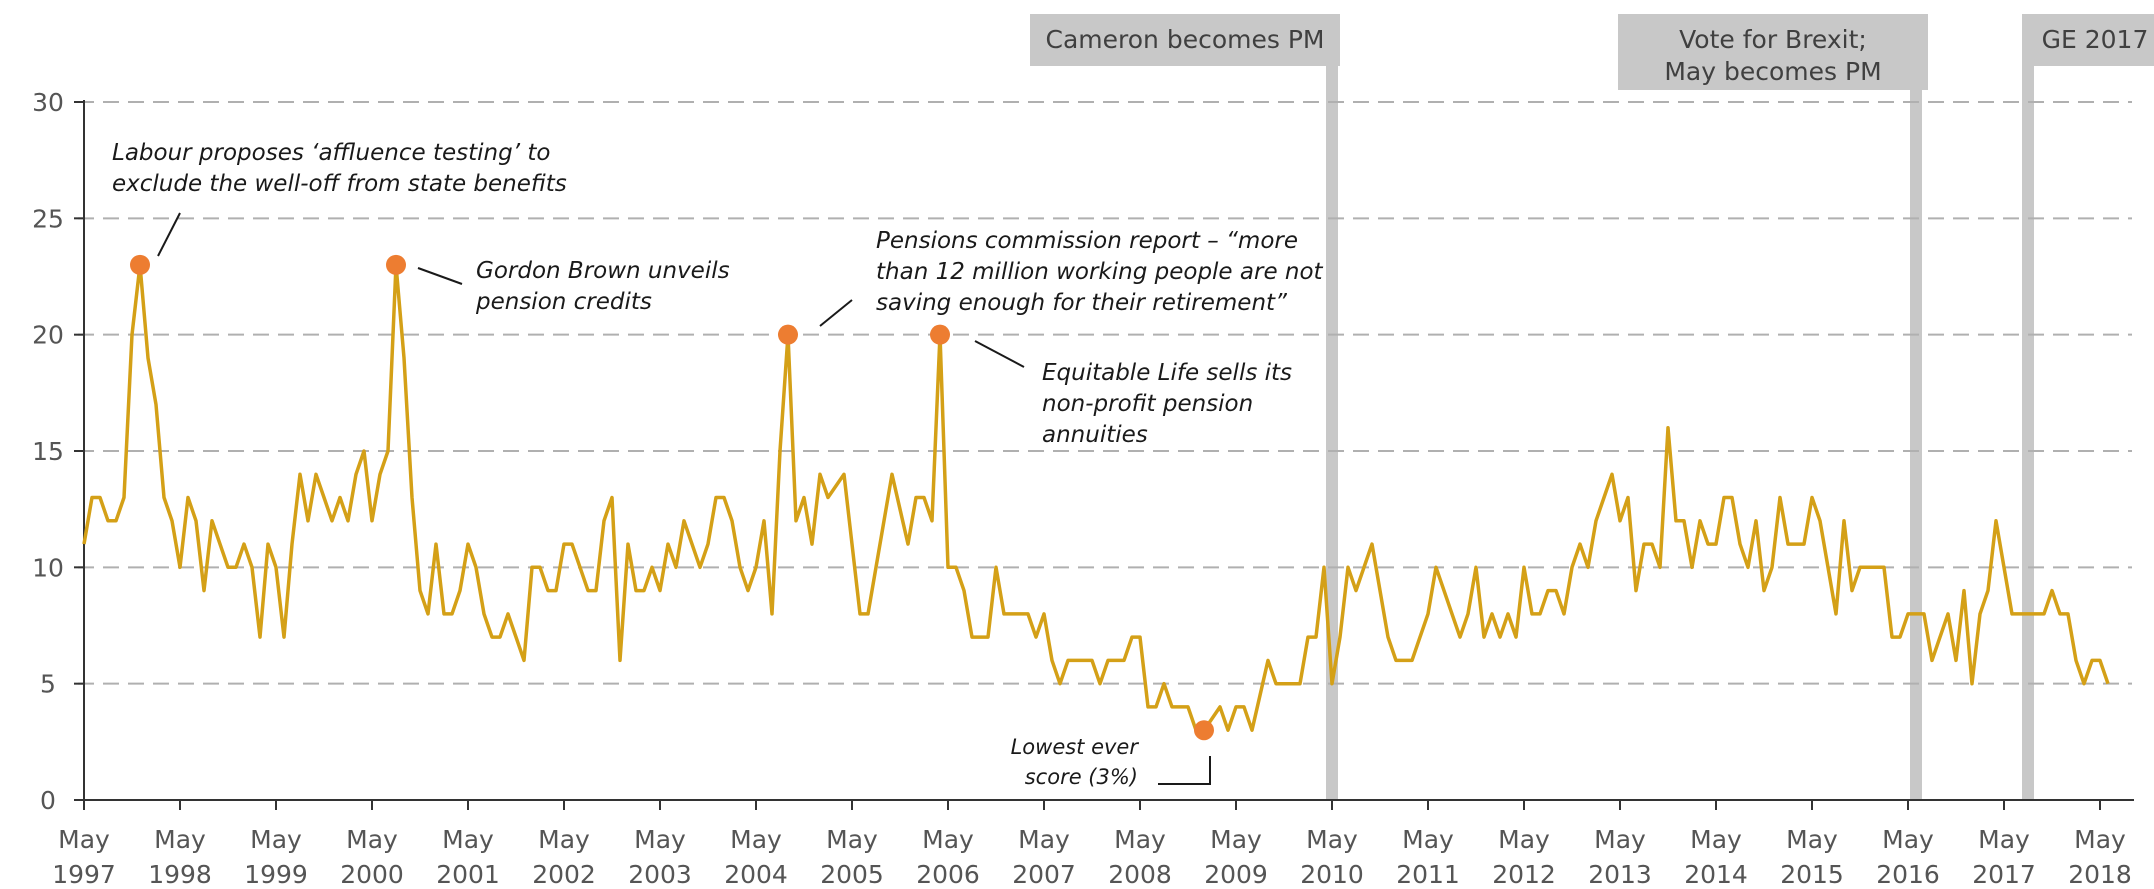 The width and height of the screenshot is (2154, 889). Describe the element at coordinates (1428, 874) in the screenshot. I see `x-tick-label-year: 2011` at that location.